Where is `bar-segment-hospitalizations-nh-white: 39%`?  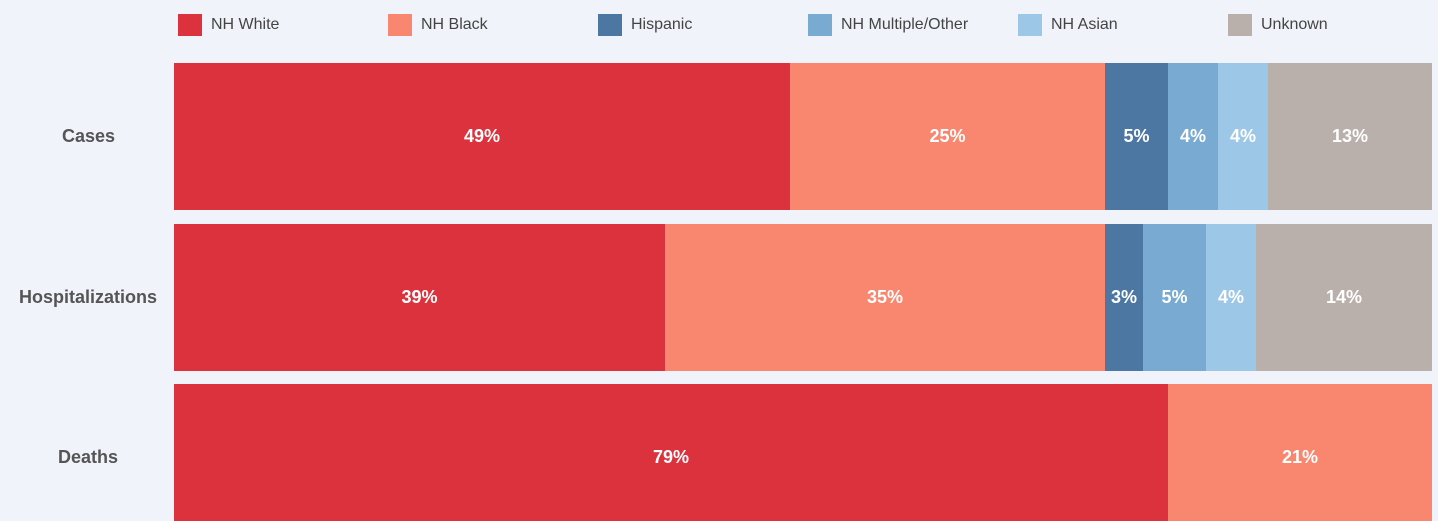
bar-segment-hospitalizations-nh-white: 39% is located at coordinates (419, 297).